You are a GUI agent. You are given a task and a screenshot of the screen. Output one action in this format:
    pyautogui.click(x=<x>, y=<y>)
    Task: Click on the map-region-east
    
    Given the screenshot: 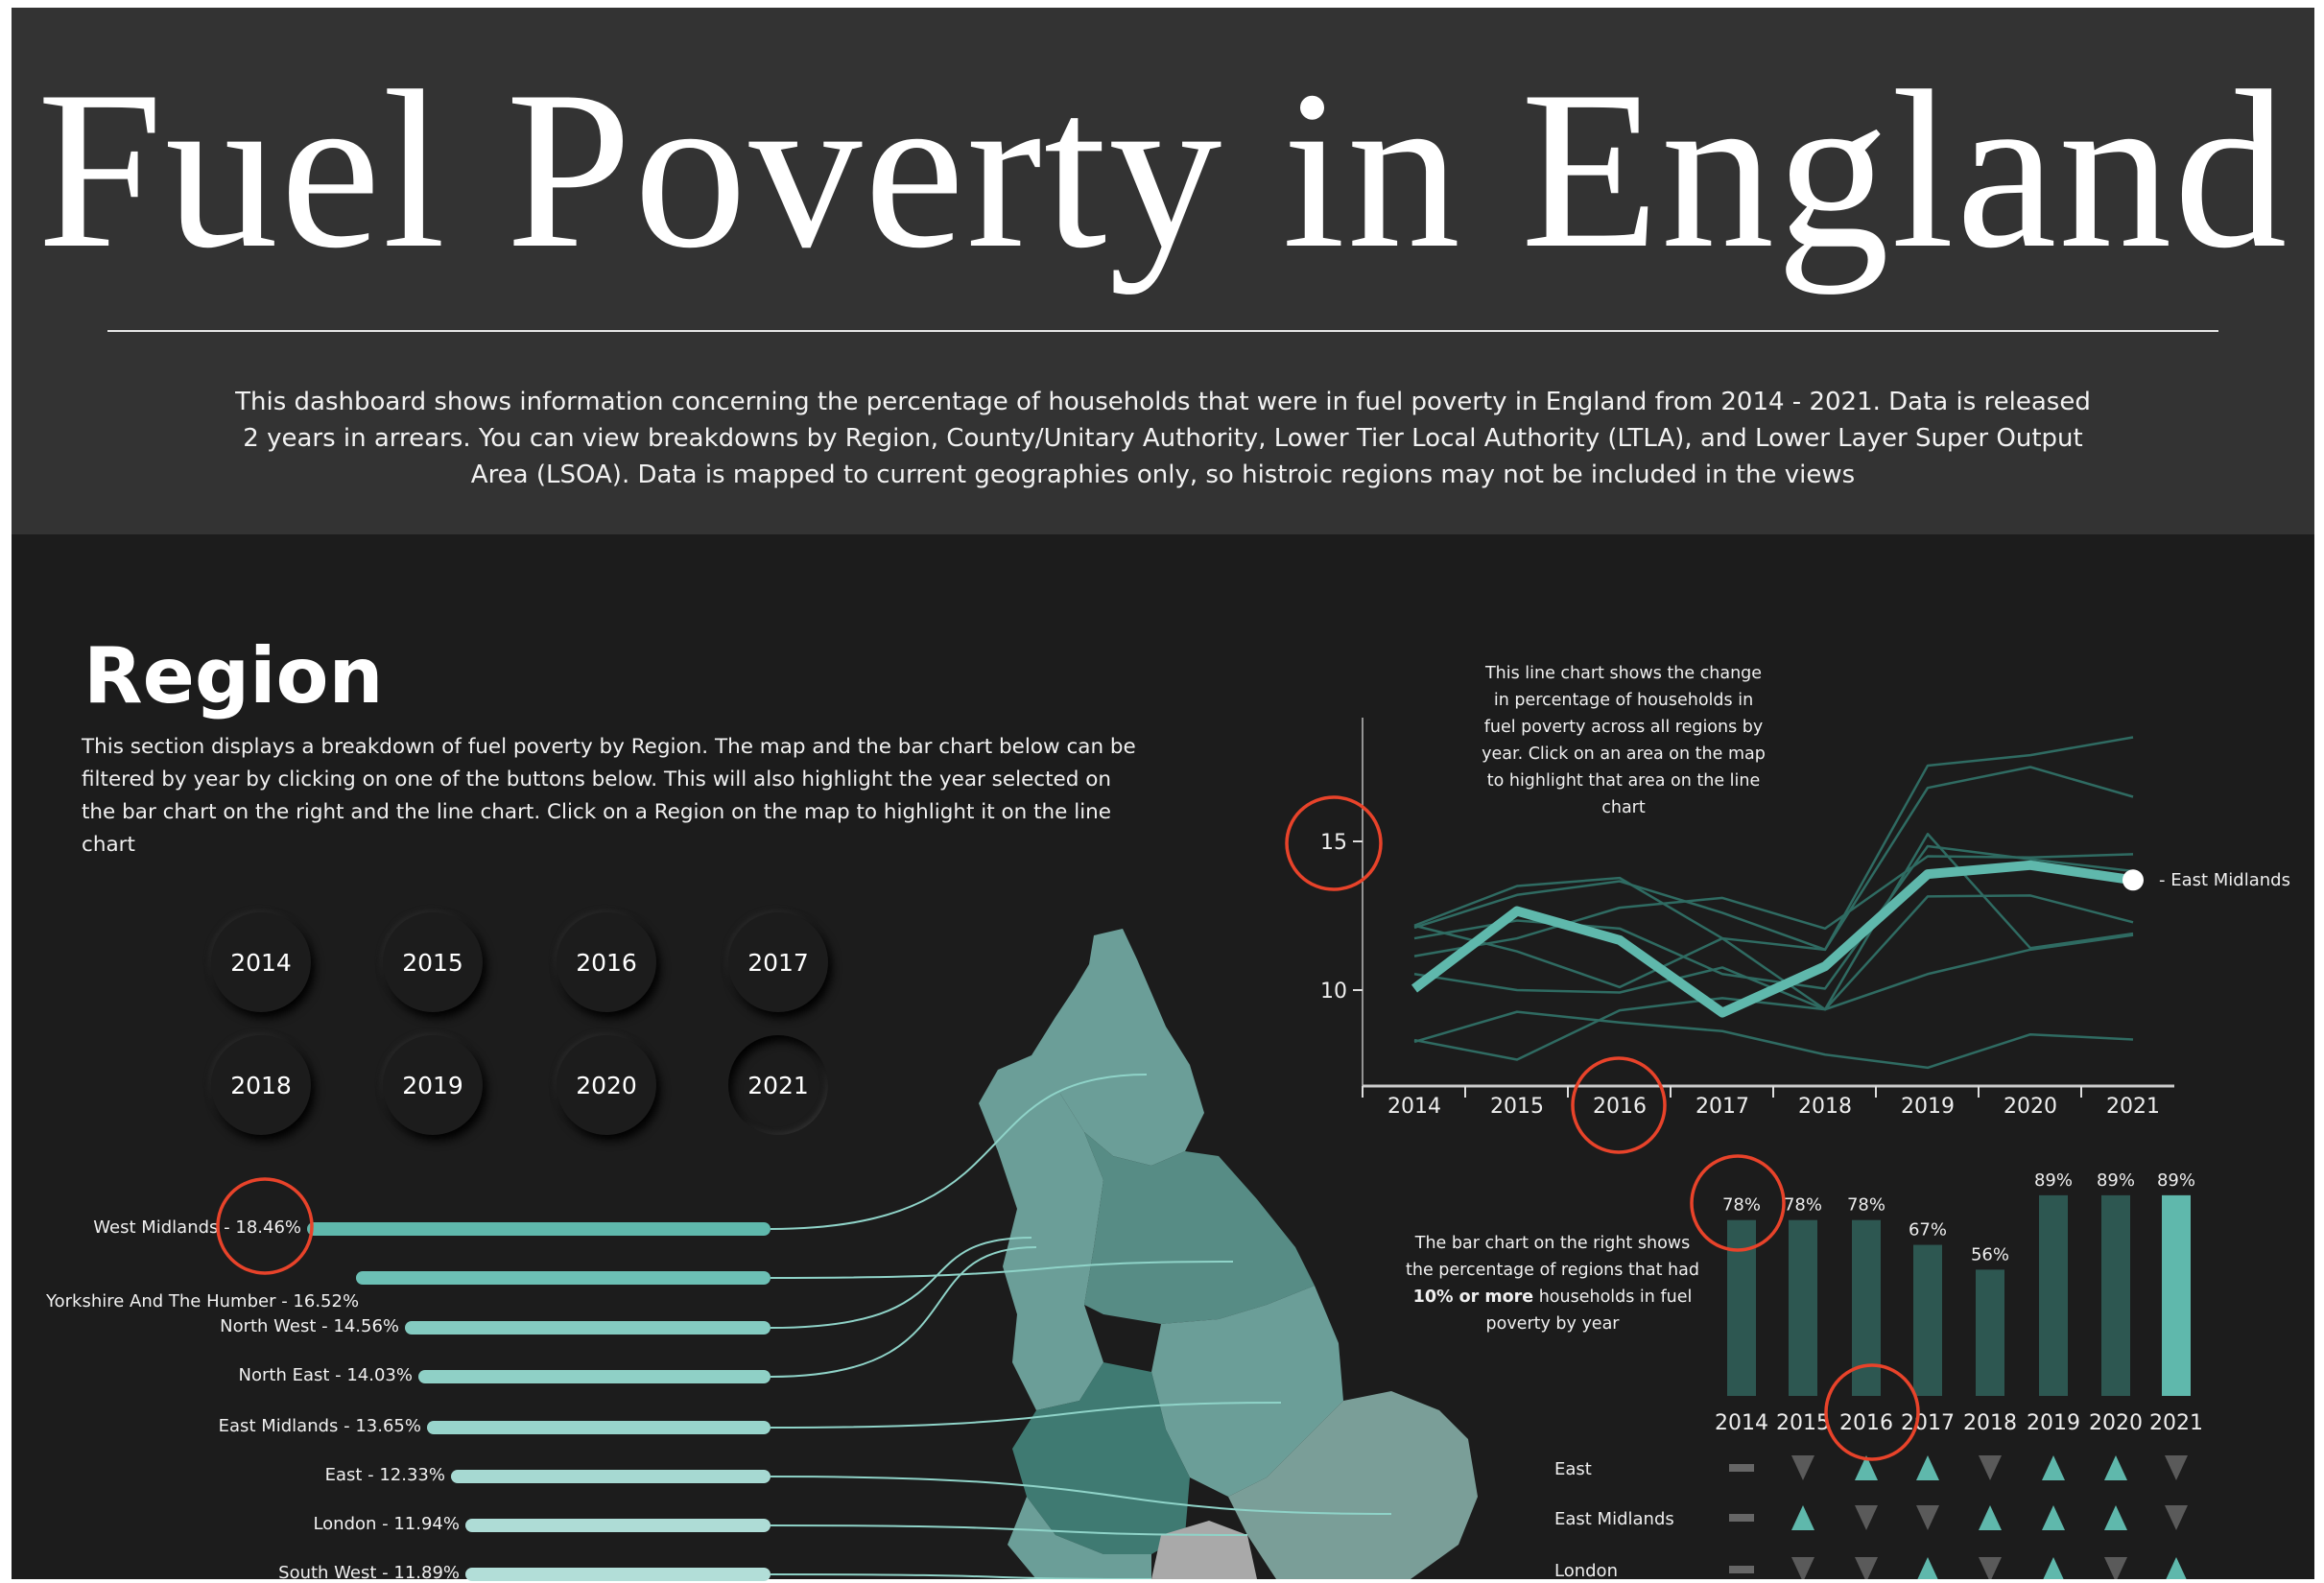 What is the action you would take?
    pyautogui.click(x=1353, y=1485)
    